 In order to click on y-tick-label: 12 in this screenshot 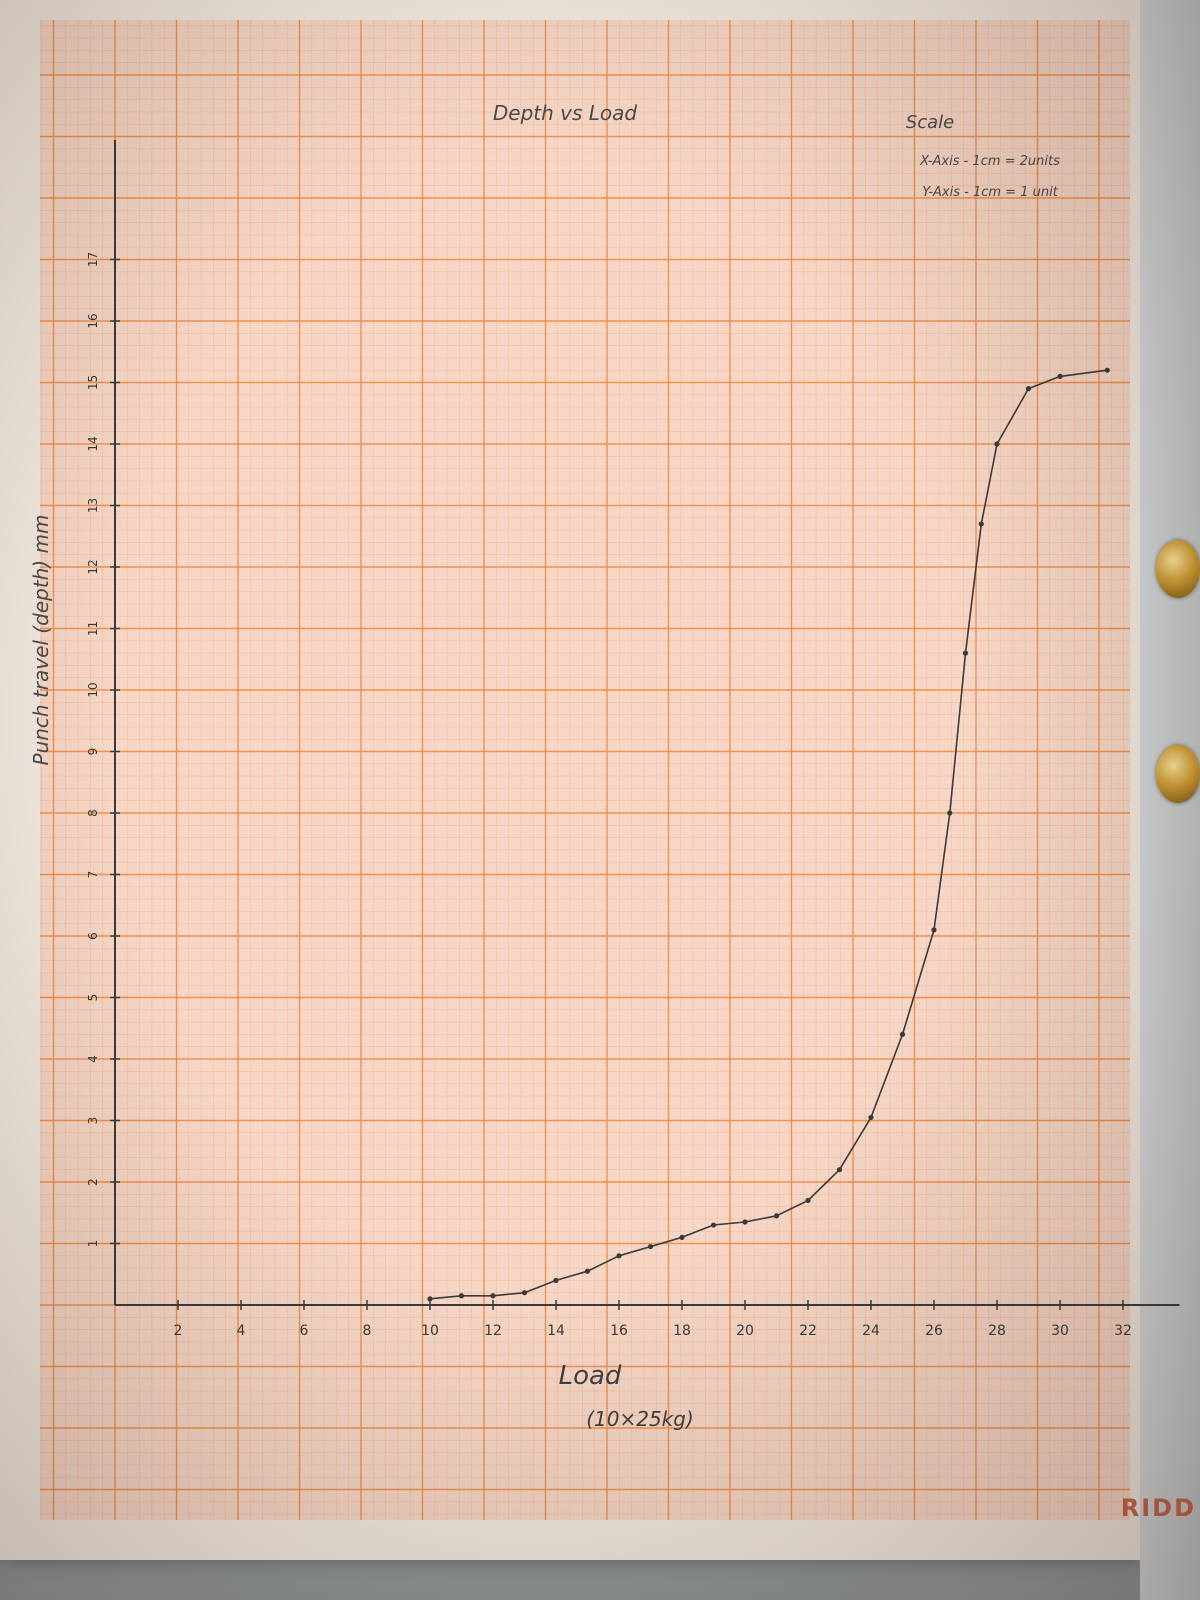, I will do `click(93, 566)`.